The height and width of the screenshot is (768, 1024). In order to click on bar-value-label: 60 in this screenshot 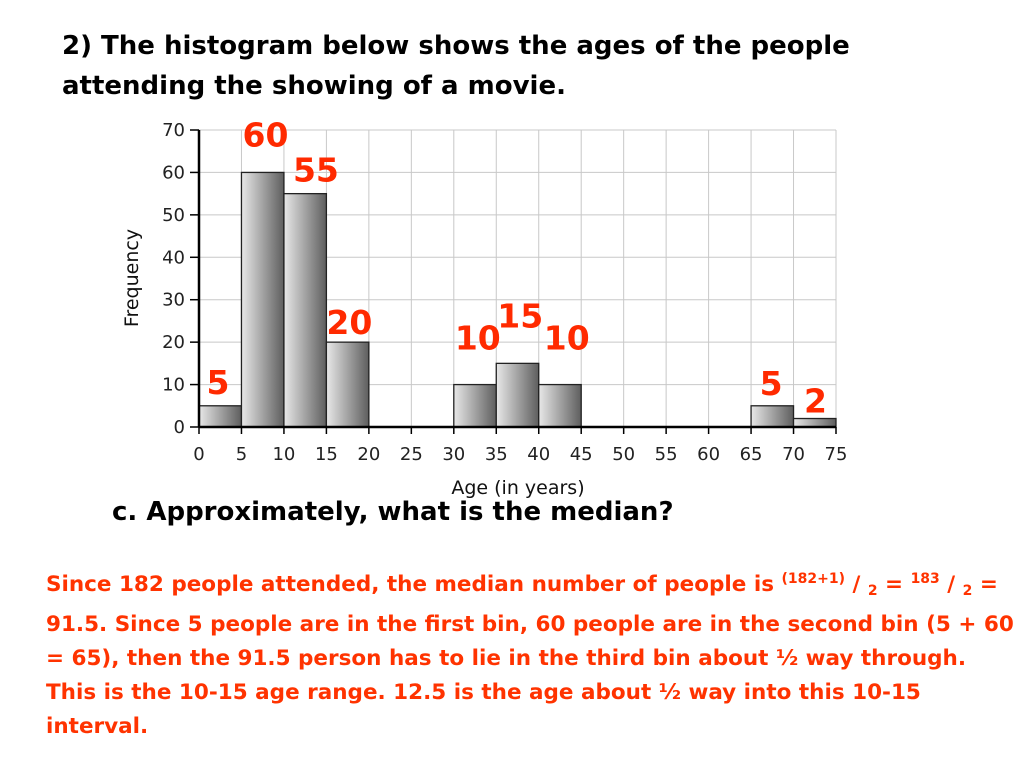, I will do `click(265, 134)`.